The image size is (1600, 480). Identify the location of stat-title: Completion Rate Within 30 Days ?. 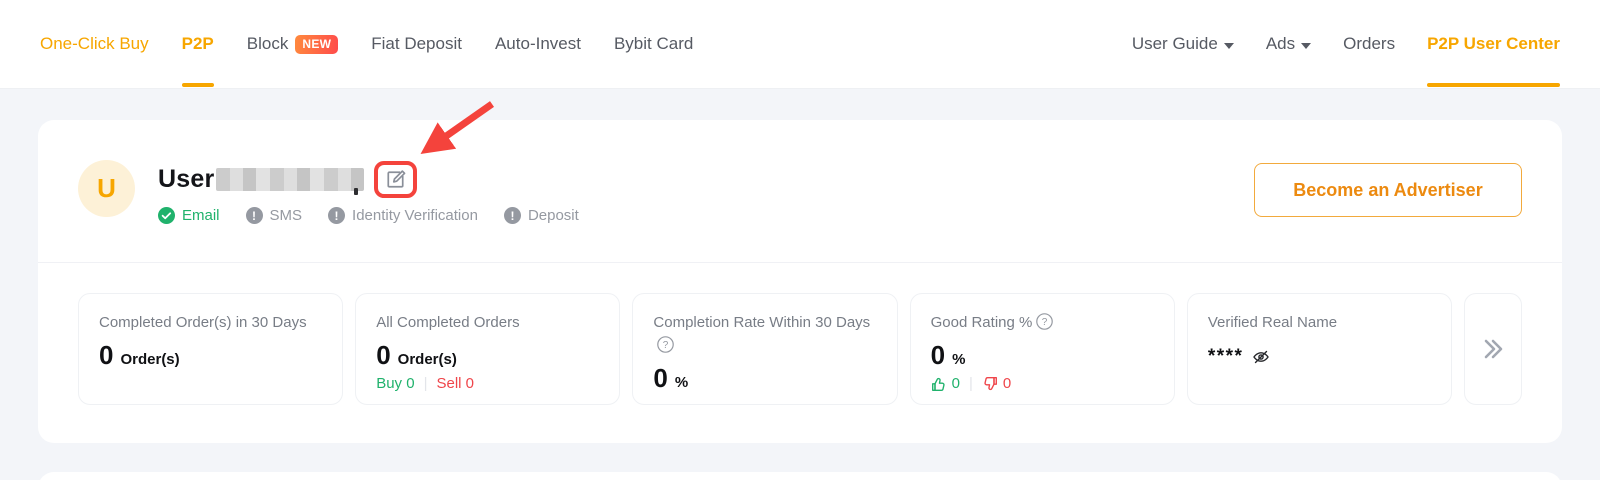
(762, 333).